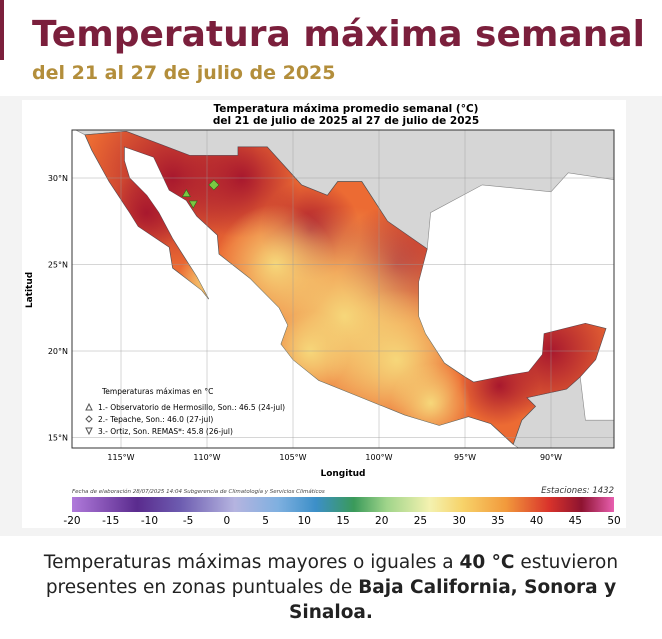 Image resolution: width=662 pixels, height=639 pixels. Describe the element at coordinates (342, 474) in the screenshot. I see `x-axis-label: Longitud` at that location.